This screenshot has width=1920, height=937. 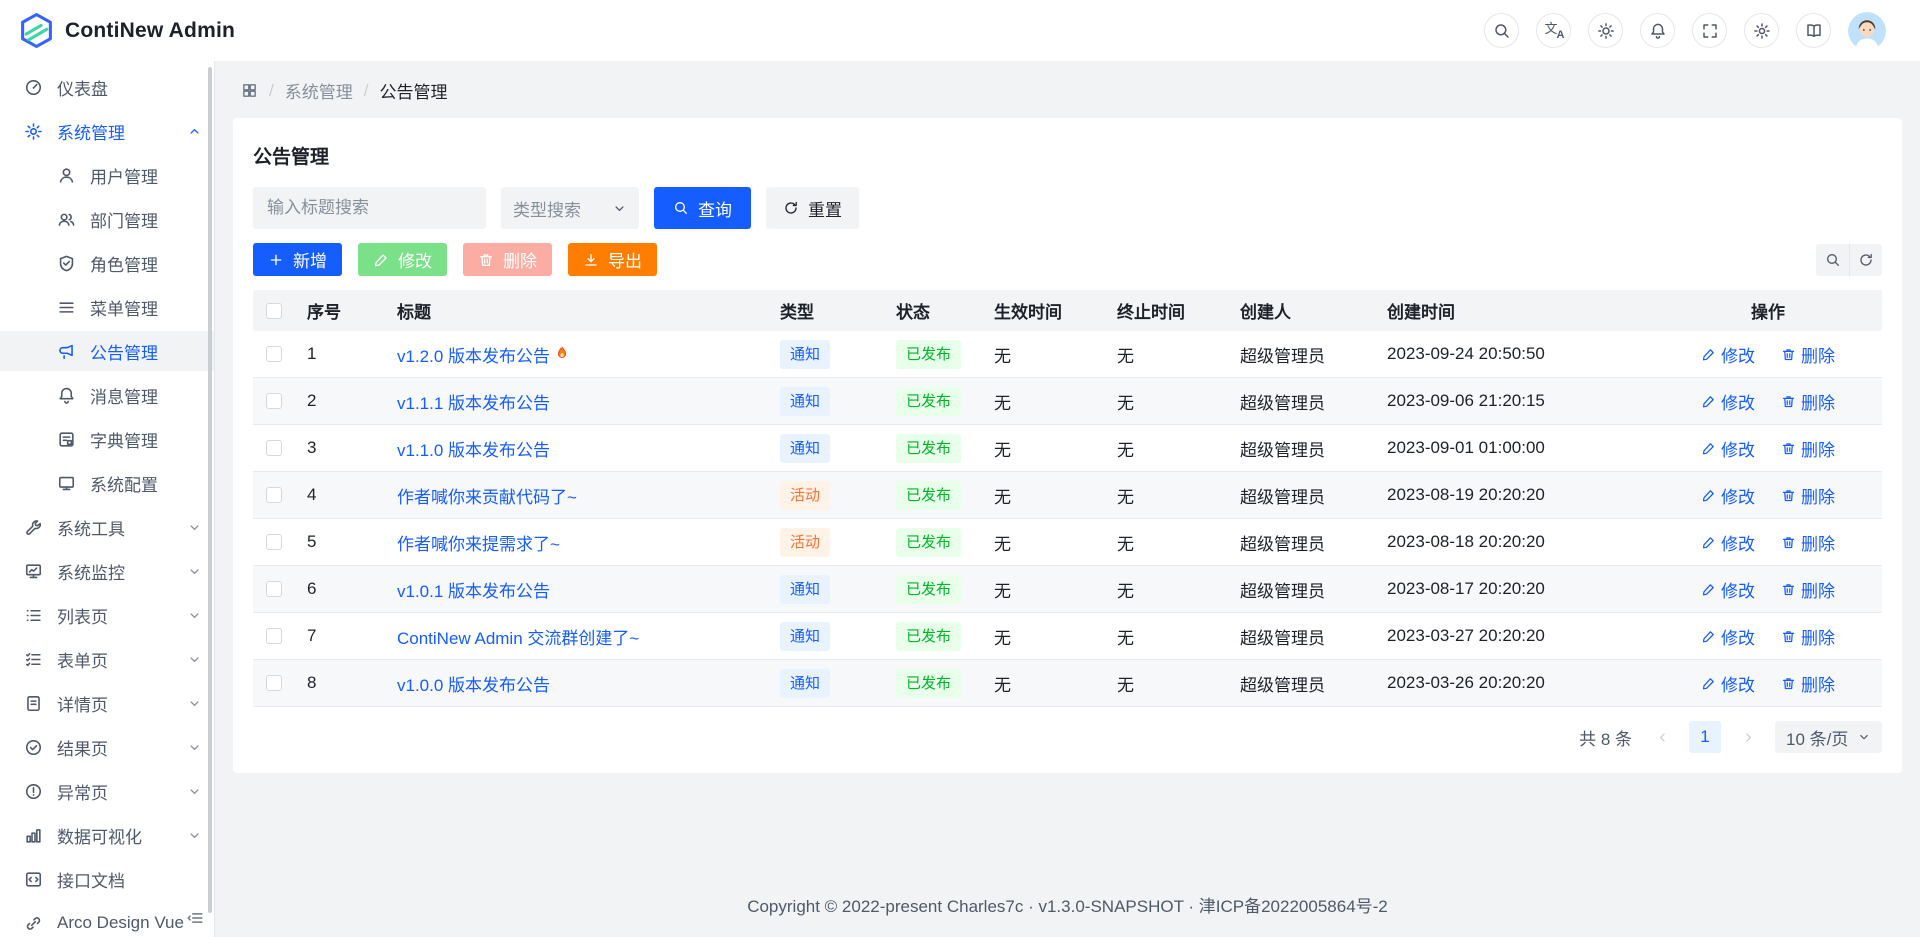 I want to click on sidebar-item-label: 角色管理, so click(x=124, y=265).